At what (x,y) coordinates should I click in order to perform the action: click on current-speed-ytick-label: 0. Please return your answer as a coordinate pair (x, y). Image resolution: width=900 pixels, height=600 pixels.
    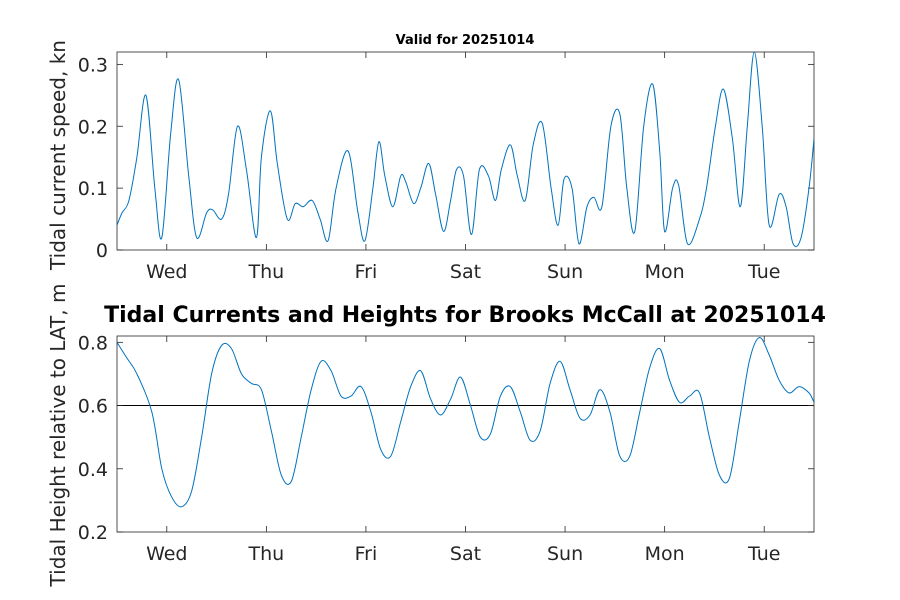
    Looking at the image, I should click on (102, 251).